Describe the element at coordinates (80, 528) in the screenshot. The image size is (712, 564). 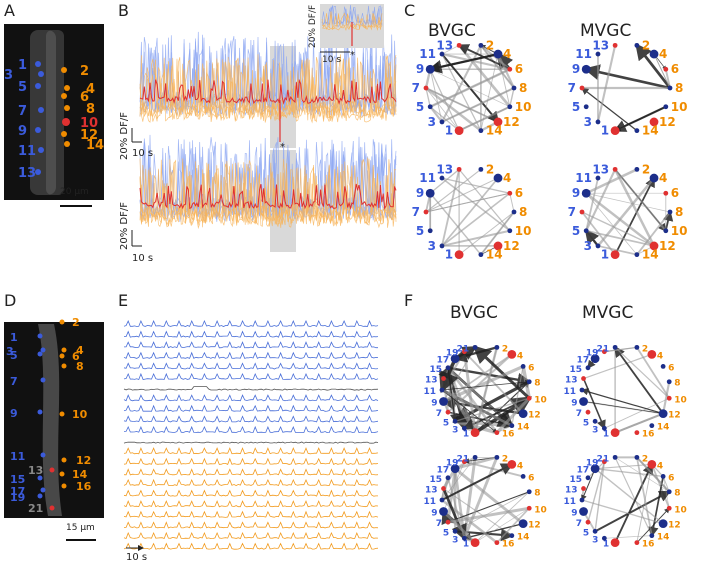
I see `scalebar-d-label: 15 µm` at that location.